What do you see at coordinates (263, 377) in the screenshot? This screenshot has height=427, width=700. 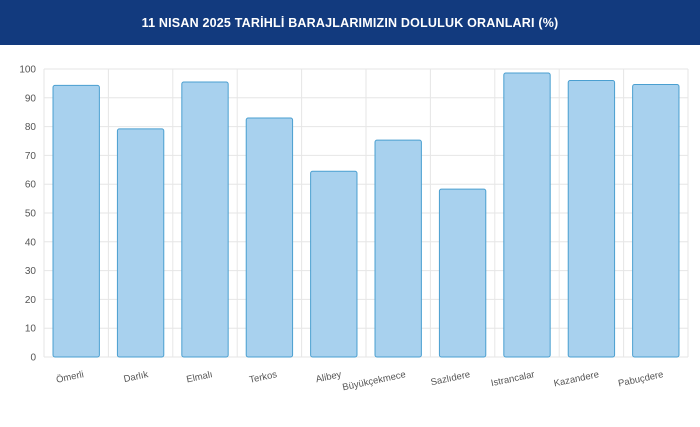 I see `x-tick-label: Terkos` at bounding box center [263, 377].